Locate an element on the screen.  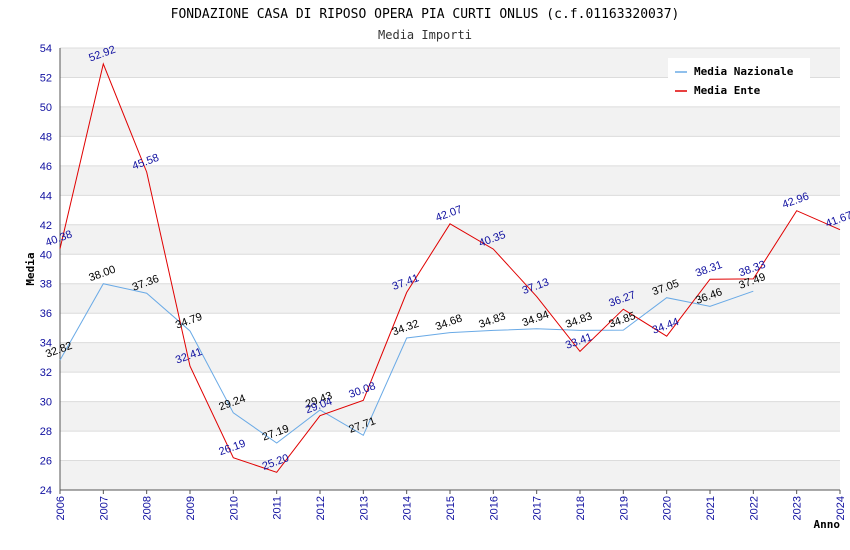
legend-box is located at coordinates (739, 80).